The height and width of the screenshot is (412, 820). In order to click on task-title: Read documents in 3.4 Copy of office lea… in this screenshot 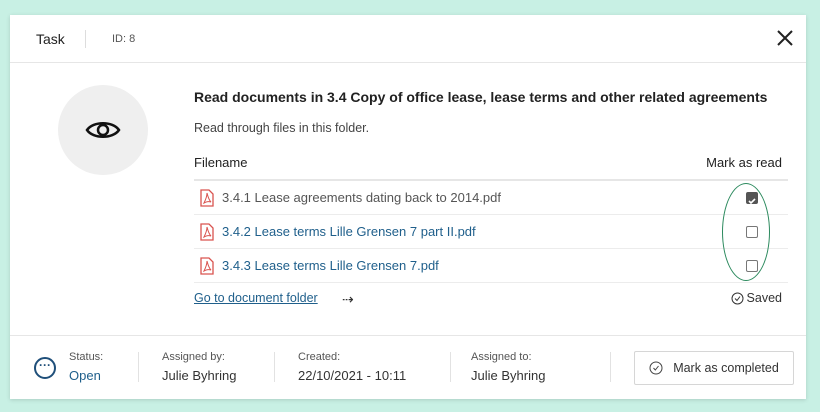, I will do `click(481, 97)`.